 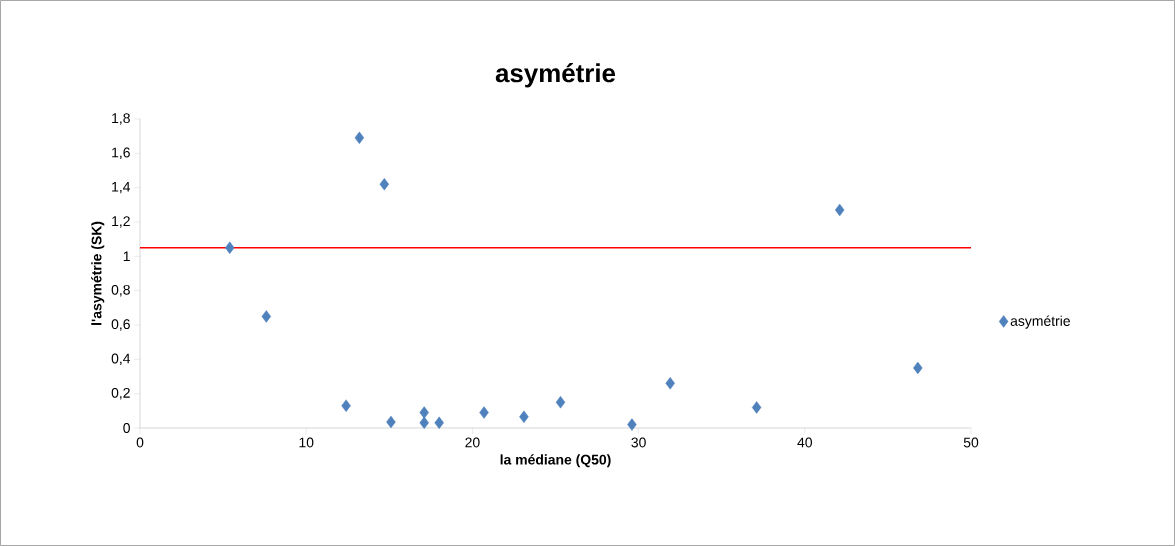 What do you see at coordinates (638, 442) in the screenshot?
I see `x-tick-label: 30` at bounding box center [638, 442].